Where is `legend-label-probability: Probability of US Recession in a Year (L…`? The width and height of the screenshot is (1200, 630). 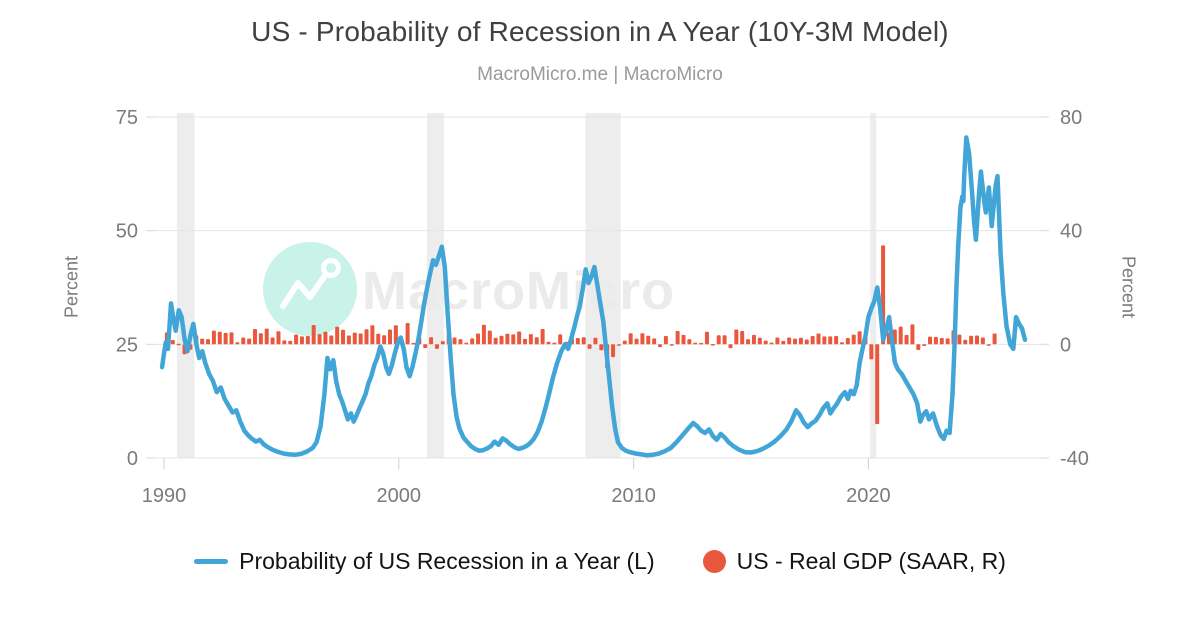
legend-label-probability: Probability of US Recession in a Year (L… is located at coordinates (447, 561).